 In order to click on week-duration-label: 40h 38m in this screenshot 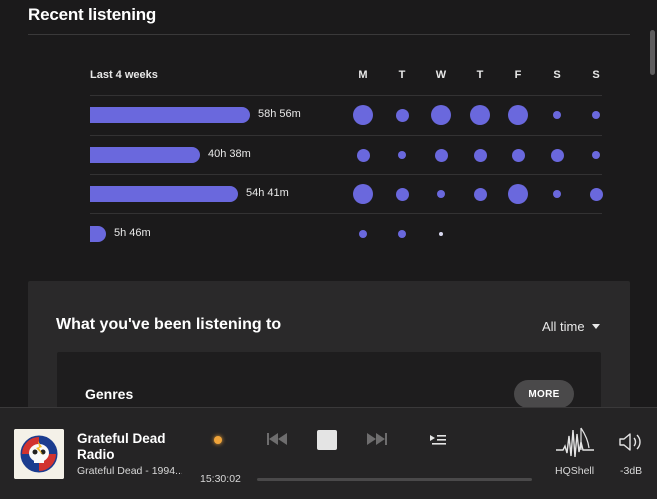, I will do `click(229, 154)`.